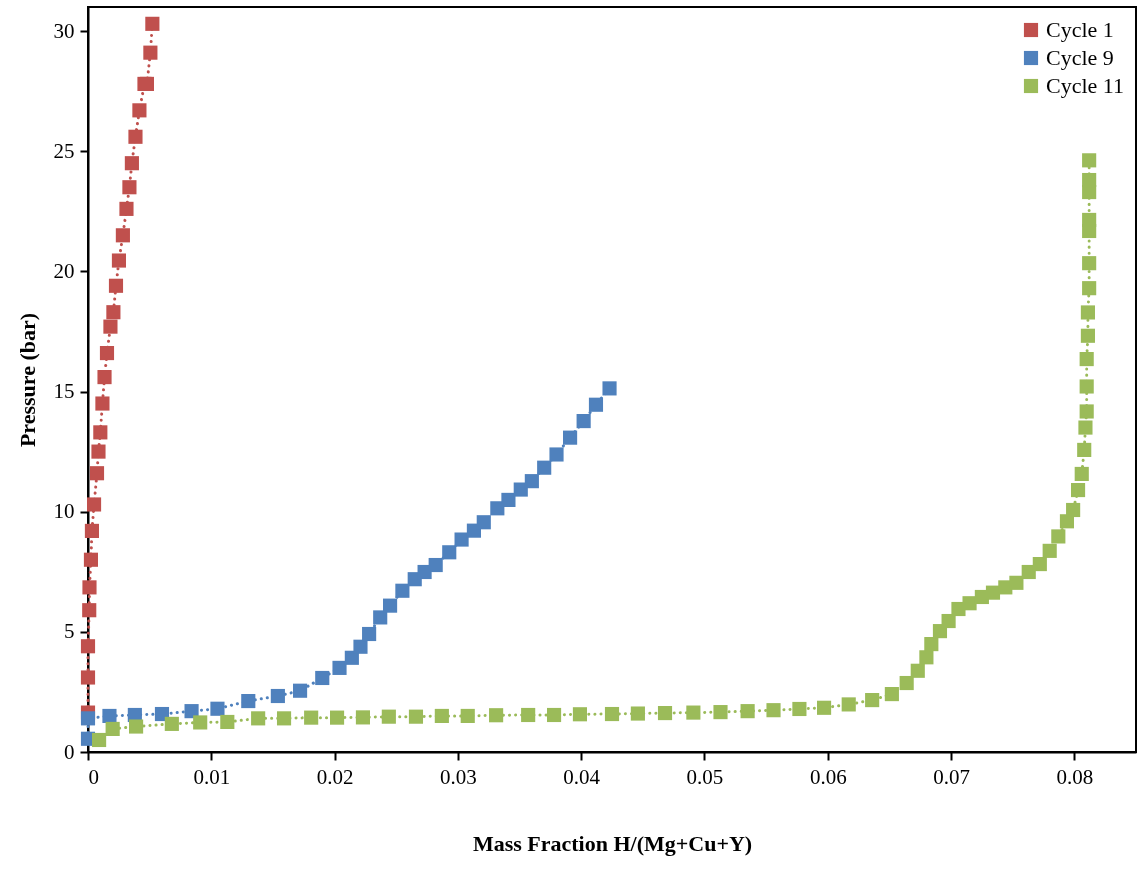 This screenshot has height=869, width=1138. I want to click on y-tick-label: 10, so click(64, 511).